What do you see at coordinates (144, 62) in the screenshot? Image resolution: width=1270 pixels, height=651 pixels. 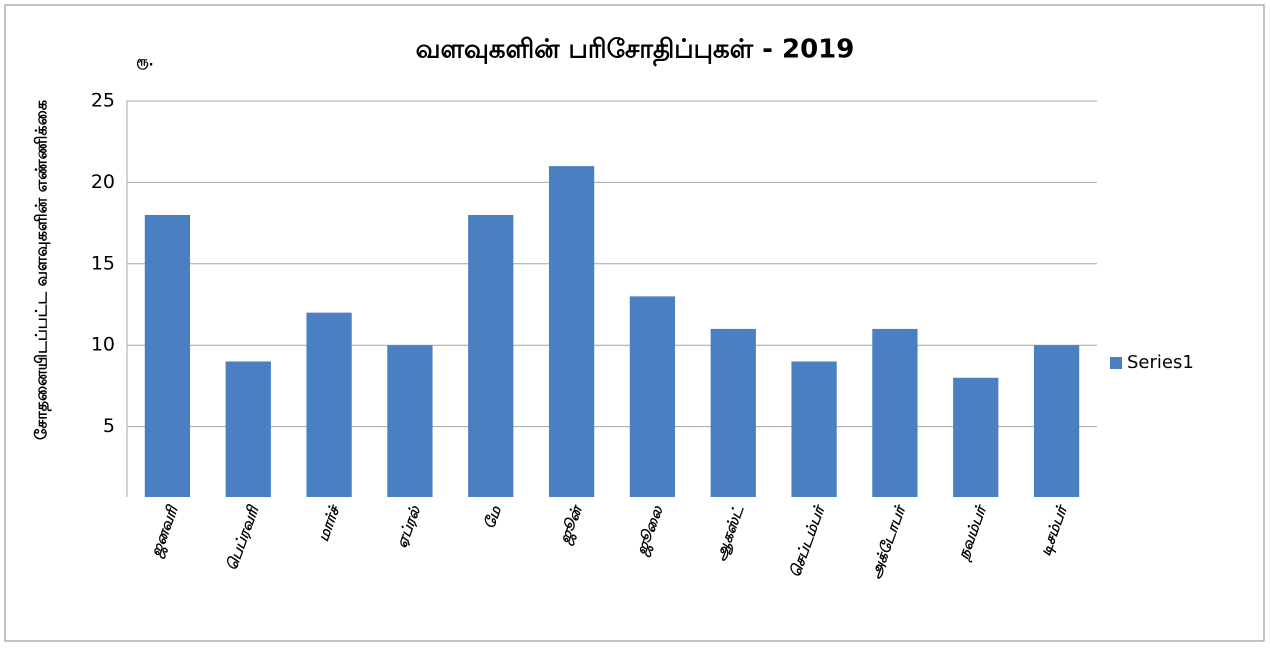 I see `unit-label: ரூ.` at bounding box center [144, 62].